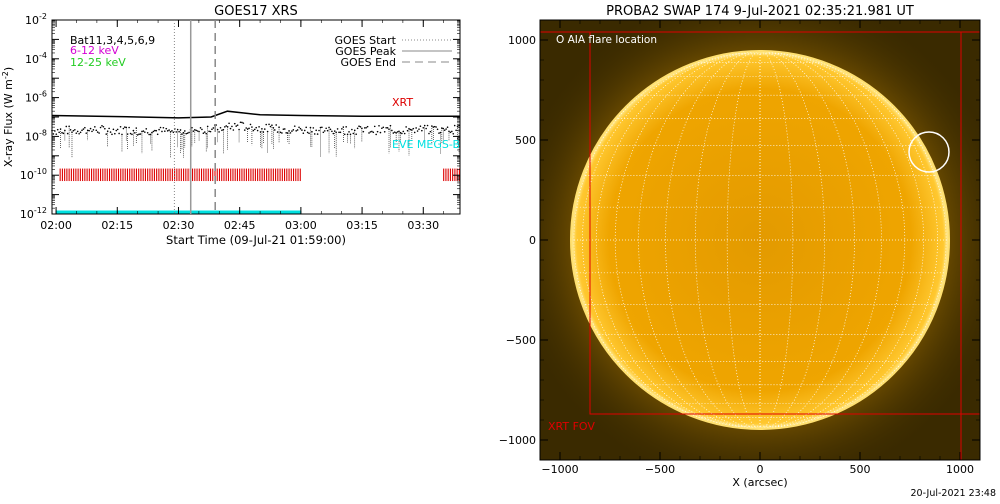 This screenshot has height=504, width=1000. Describe the element at coordinates (860, 469) in the screenshot. I see `x-tick-label: 500` at that location.